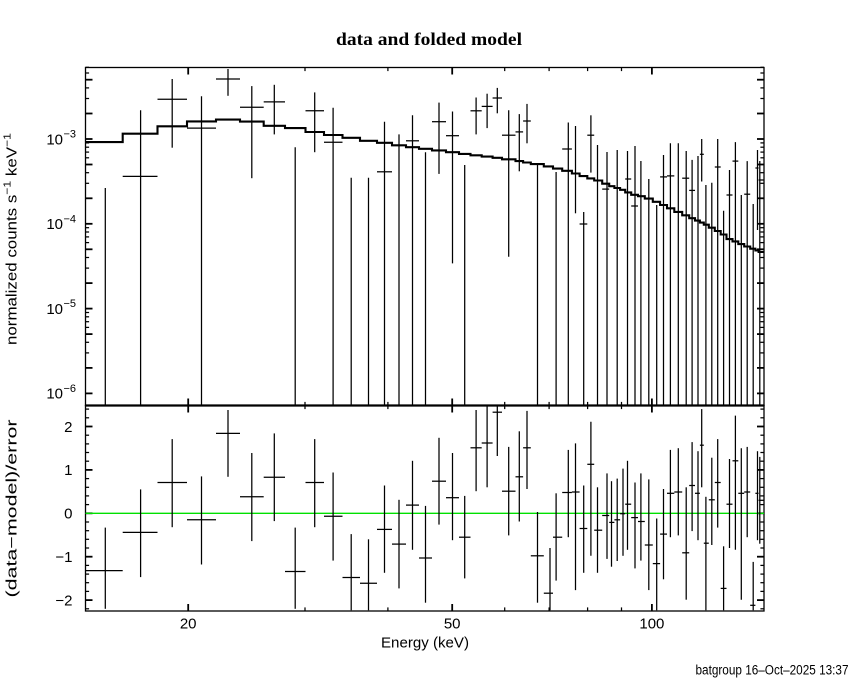 The image size is (850, 680). What do you see at coordinates (452, 624) in the screenshot?
I see `svg-text: 50` at bounding box center [452, 624].